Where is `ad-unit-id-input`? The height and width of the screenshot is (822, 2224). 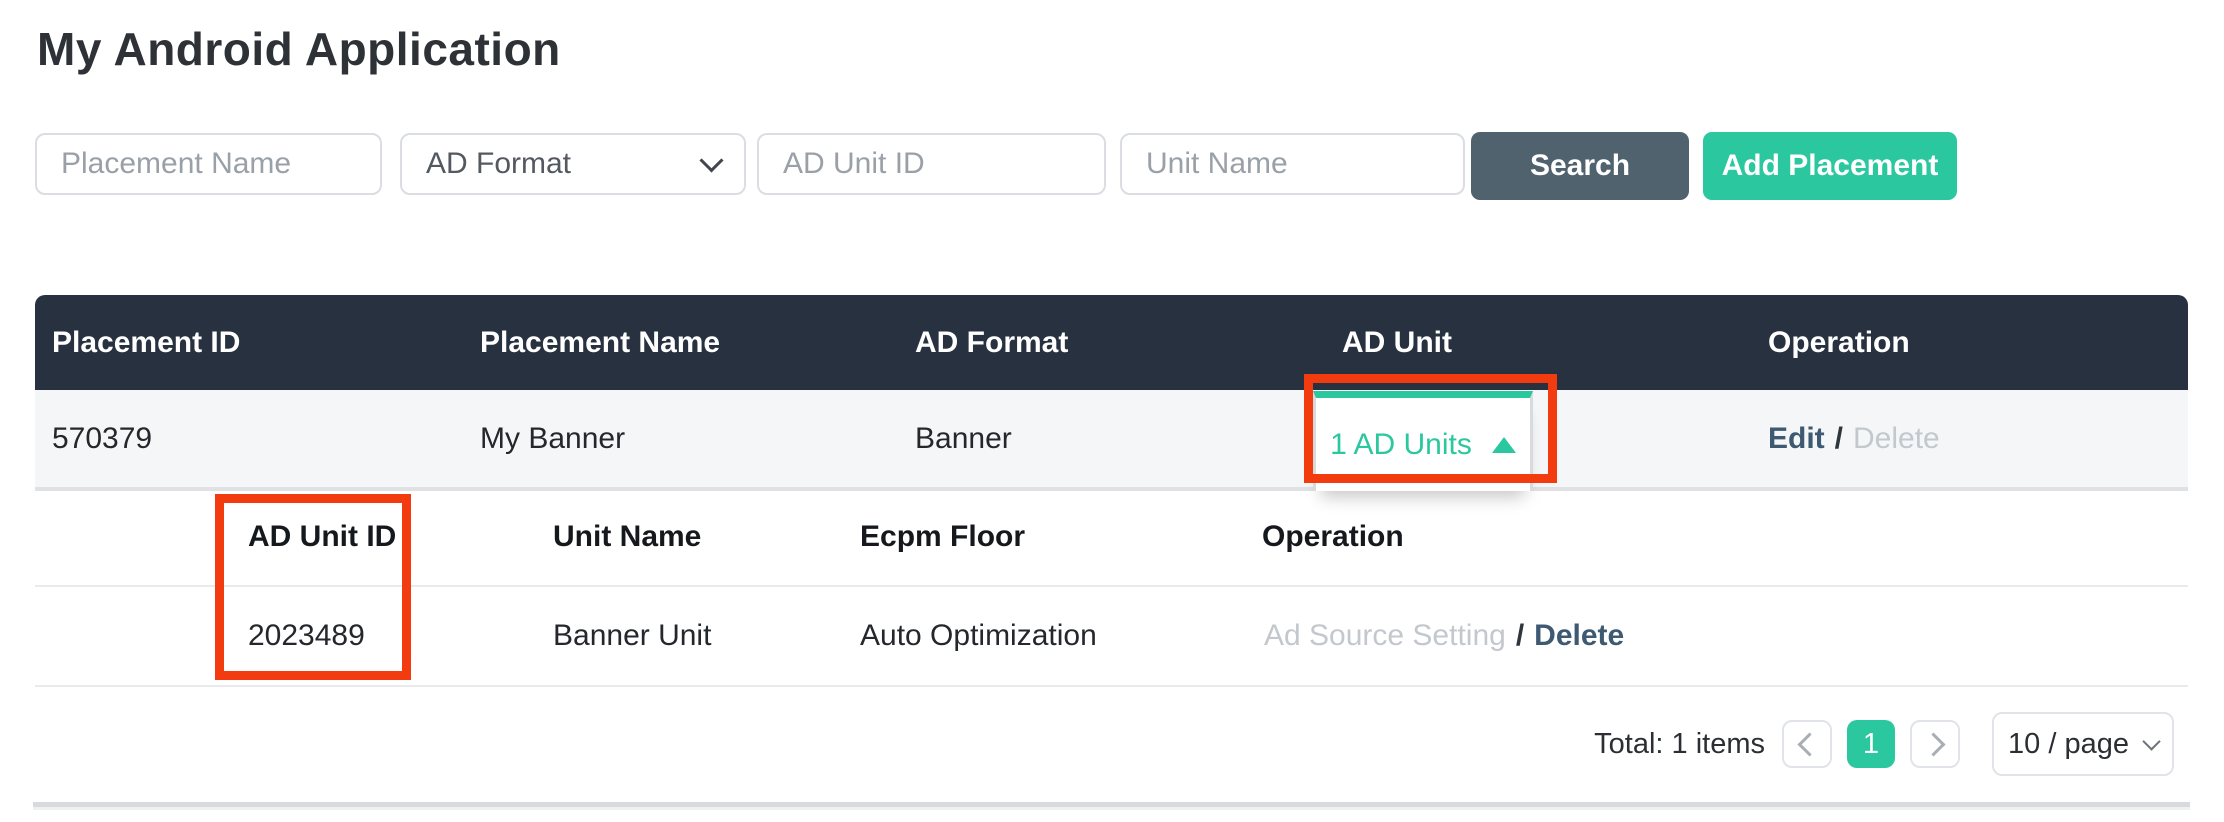
ad-unit-id-input is located at coordinates (931, 164).